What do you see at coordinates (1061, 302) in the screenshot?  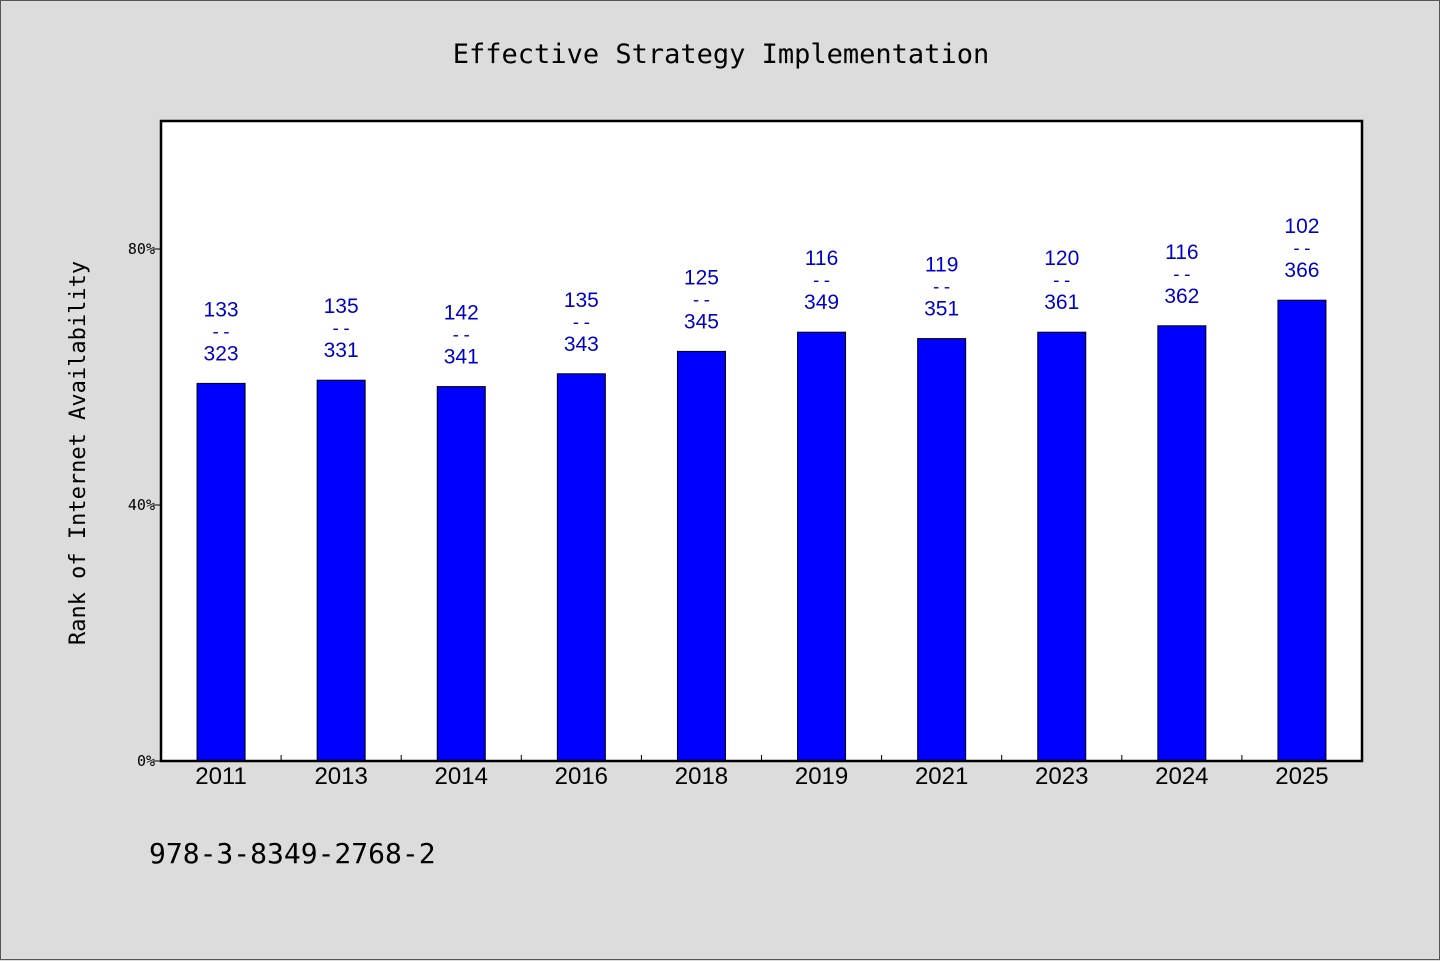 I see `data-label-bottom: 361` at bounding box center [1061, 302].